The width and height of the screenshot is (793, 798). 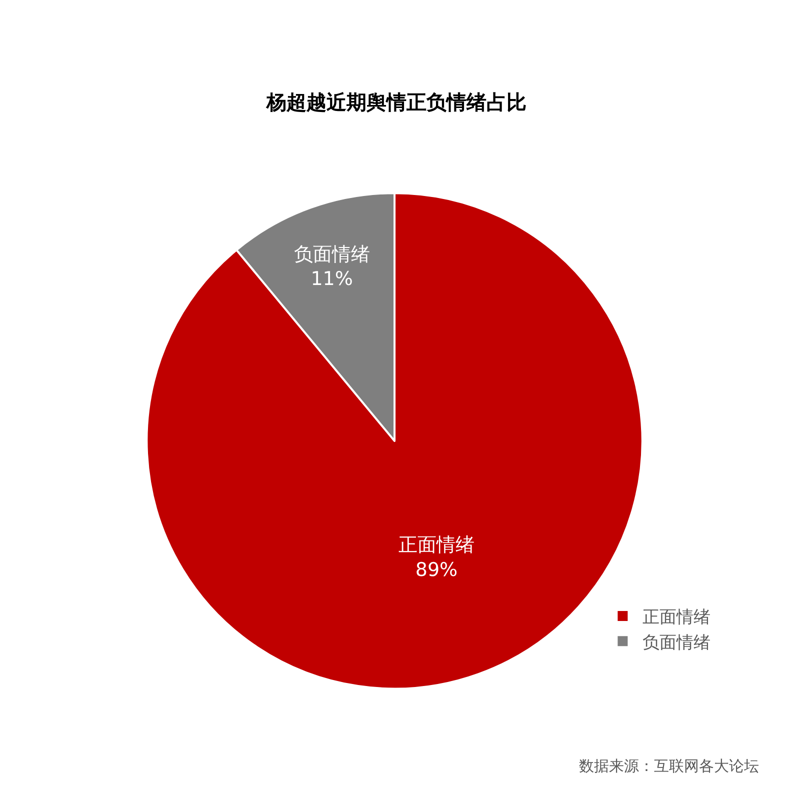 I want to click on data-label: 89%, so click(x=436, y=569).